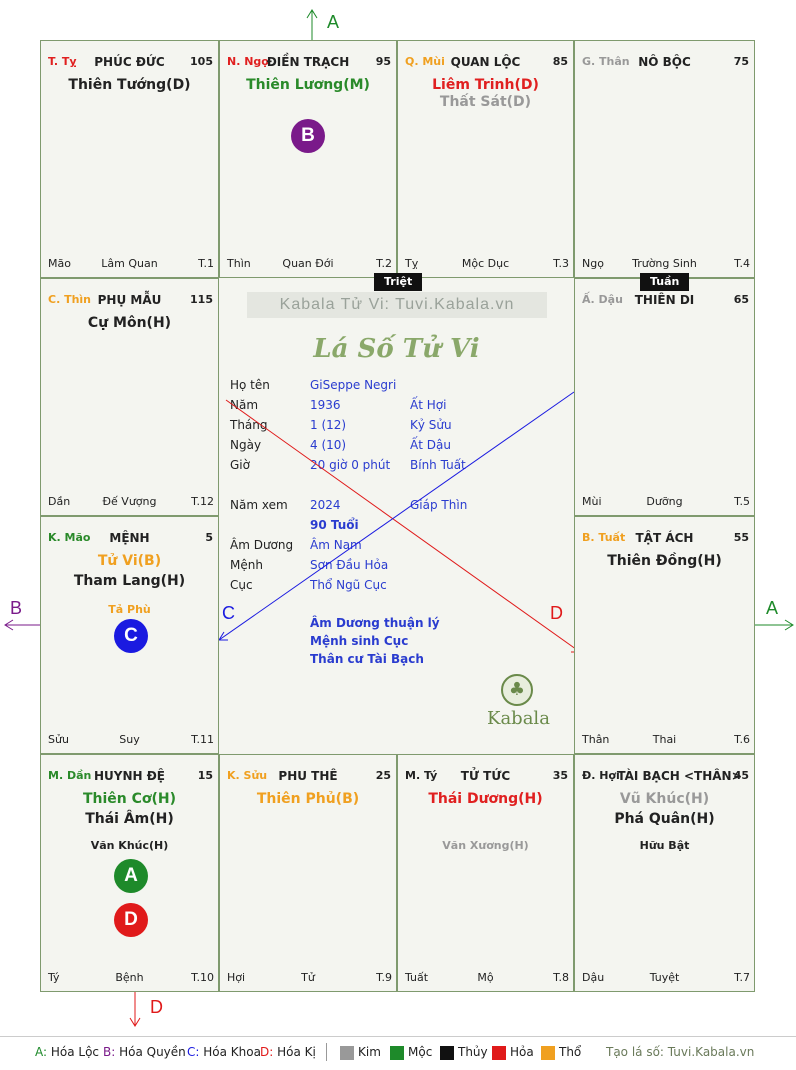  Describe the element at coordinates (129, 581) in the screenshot. I see `major-star: Tham Lang(H)` at that location.